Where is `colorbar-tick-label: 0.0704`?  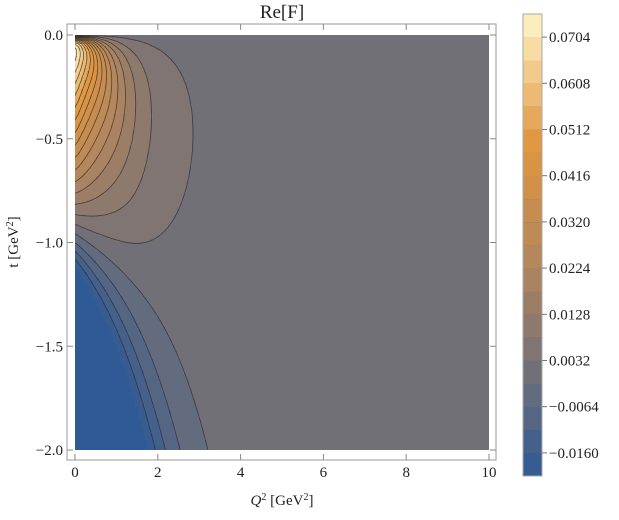
colorbar-tick-label: 0.0704 is located at coordinates (570, 38).